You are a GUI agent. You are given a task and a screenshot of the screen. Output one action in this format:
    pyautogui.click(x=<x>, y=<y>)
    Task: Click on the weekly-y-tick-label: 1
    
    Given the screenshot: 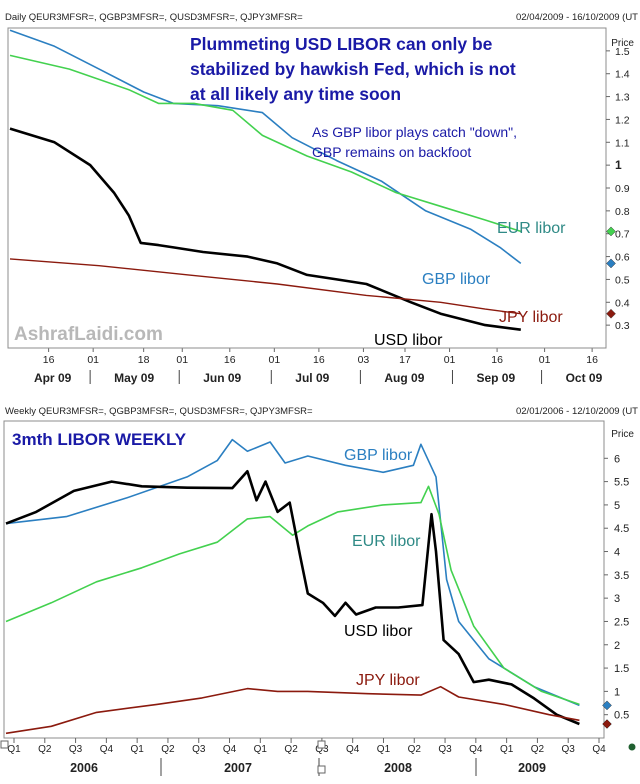 What is the action you would take?
    pyautogui.click(x=617, y=692)
    